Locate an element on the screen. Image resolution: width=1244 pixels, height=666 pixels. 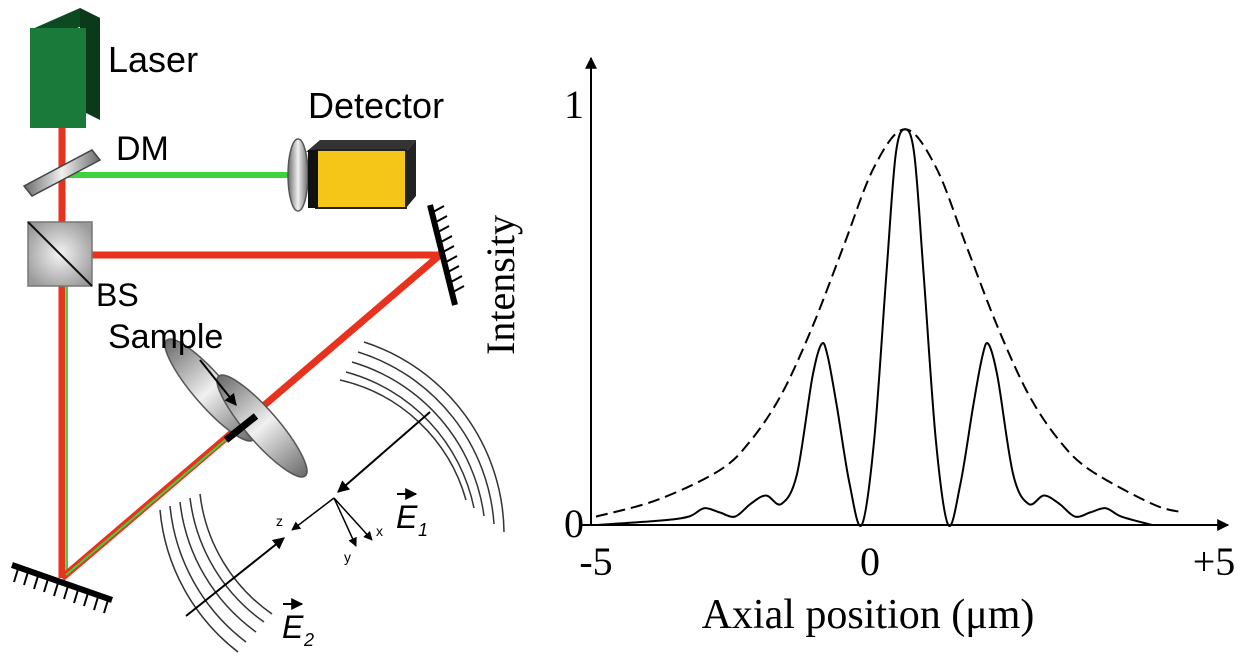
wavefronts-e1 is located at coordinates (422, 437).